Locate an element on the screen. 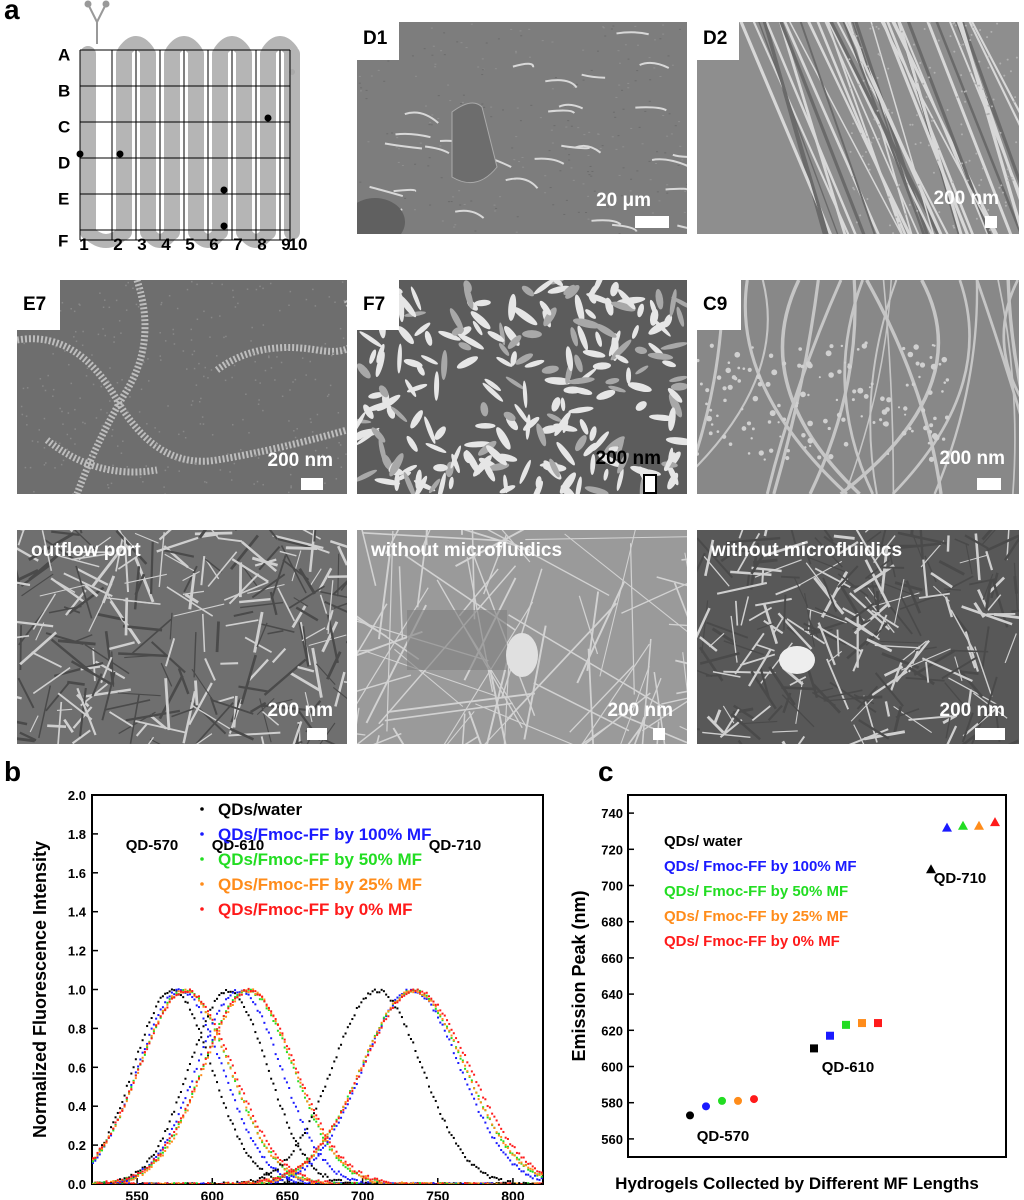 Image resolution: width=1024 pixels, height=1200 pixels. y-tick-label: 700 is located at coordinates (612, 886).